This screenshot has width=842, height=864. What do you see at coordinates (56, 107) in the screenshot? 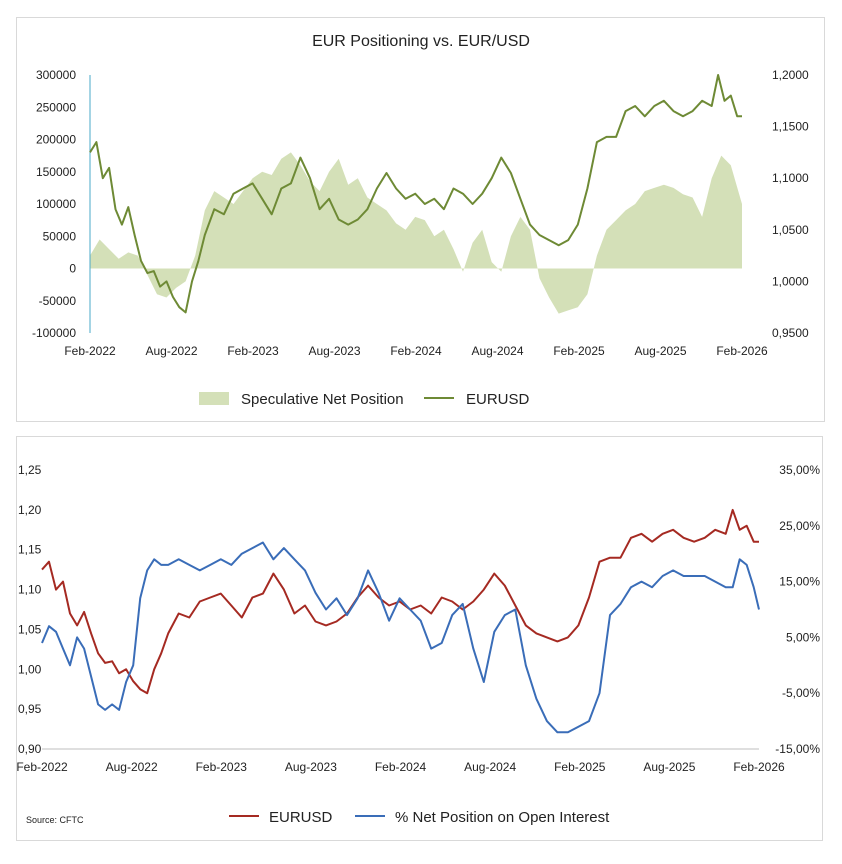
I see `y-left-tick-label: 250000` at bounding box center [56, 107].